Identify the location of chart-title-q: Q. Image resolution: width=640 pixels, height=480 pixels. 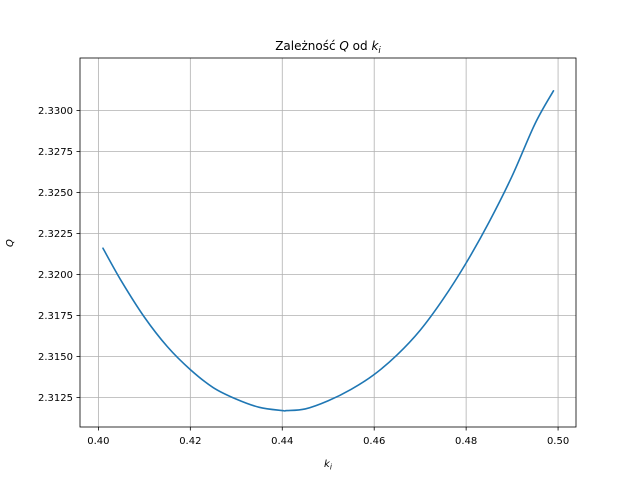
(343, 46).